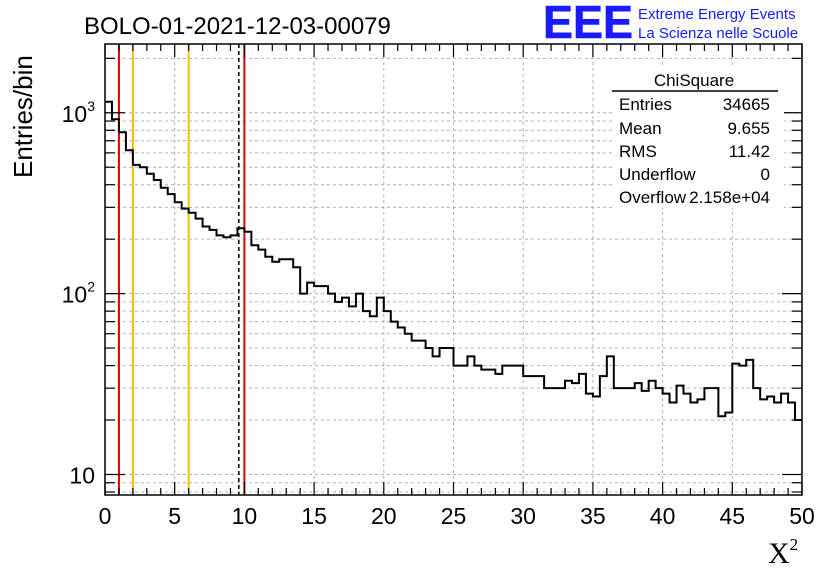 The image size is (836, 572). I want to click on stats-label-rms: RMS, so click(638, 151).